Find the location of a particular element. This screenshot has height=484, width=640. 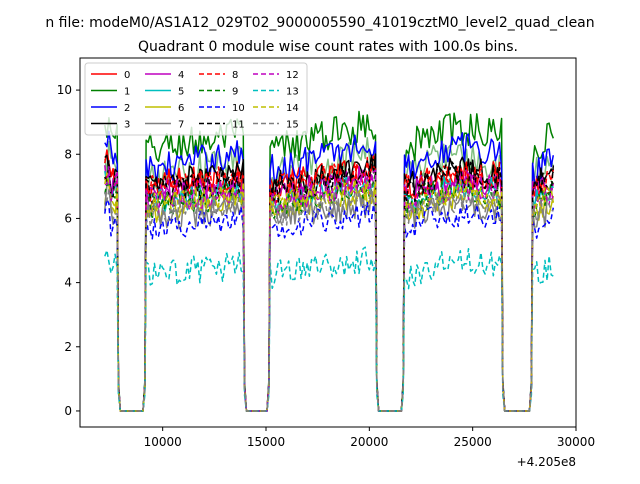

x-tick-label: 25000 is located at coordinates (473, 442).